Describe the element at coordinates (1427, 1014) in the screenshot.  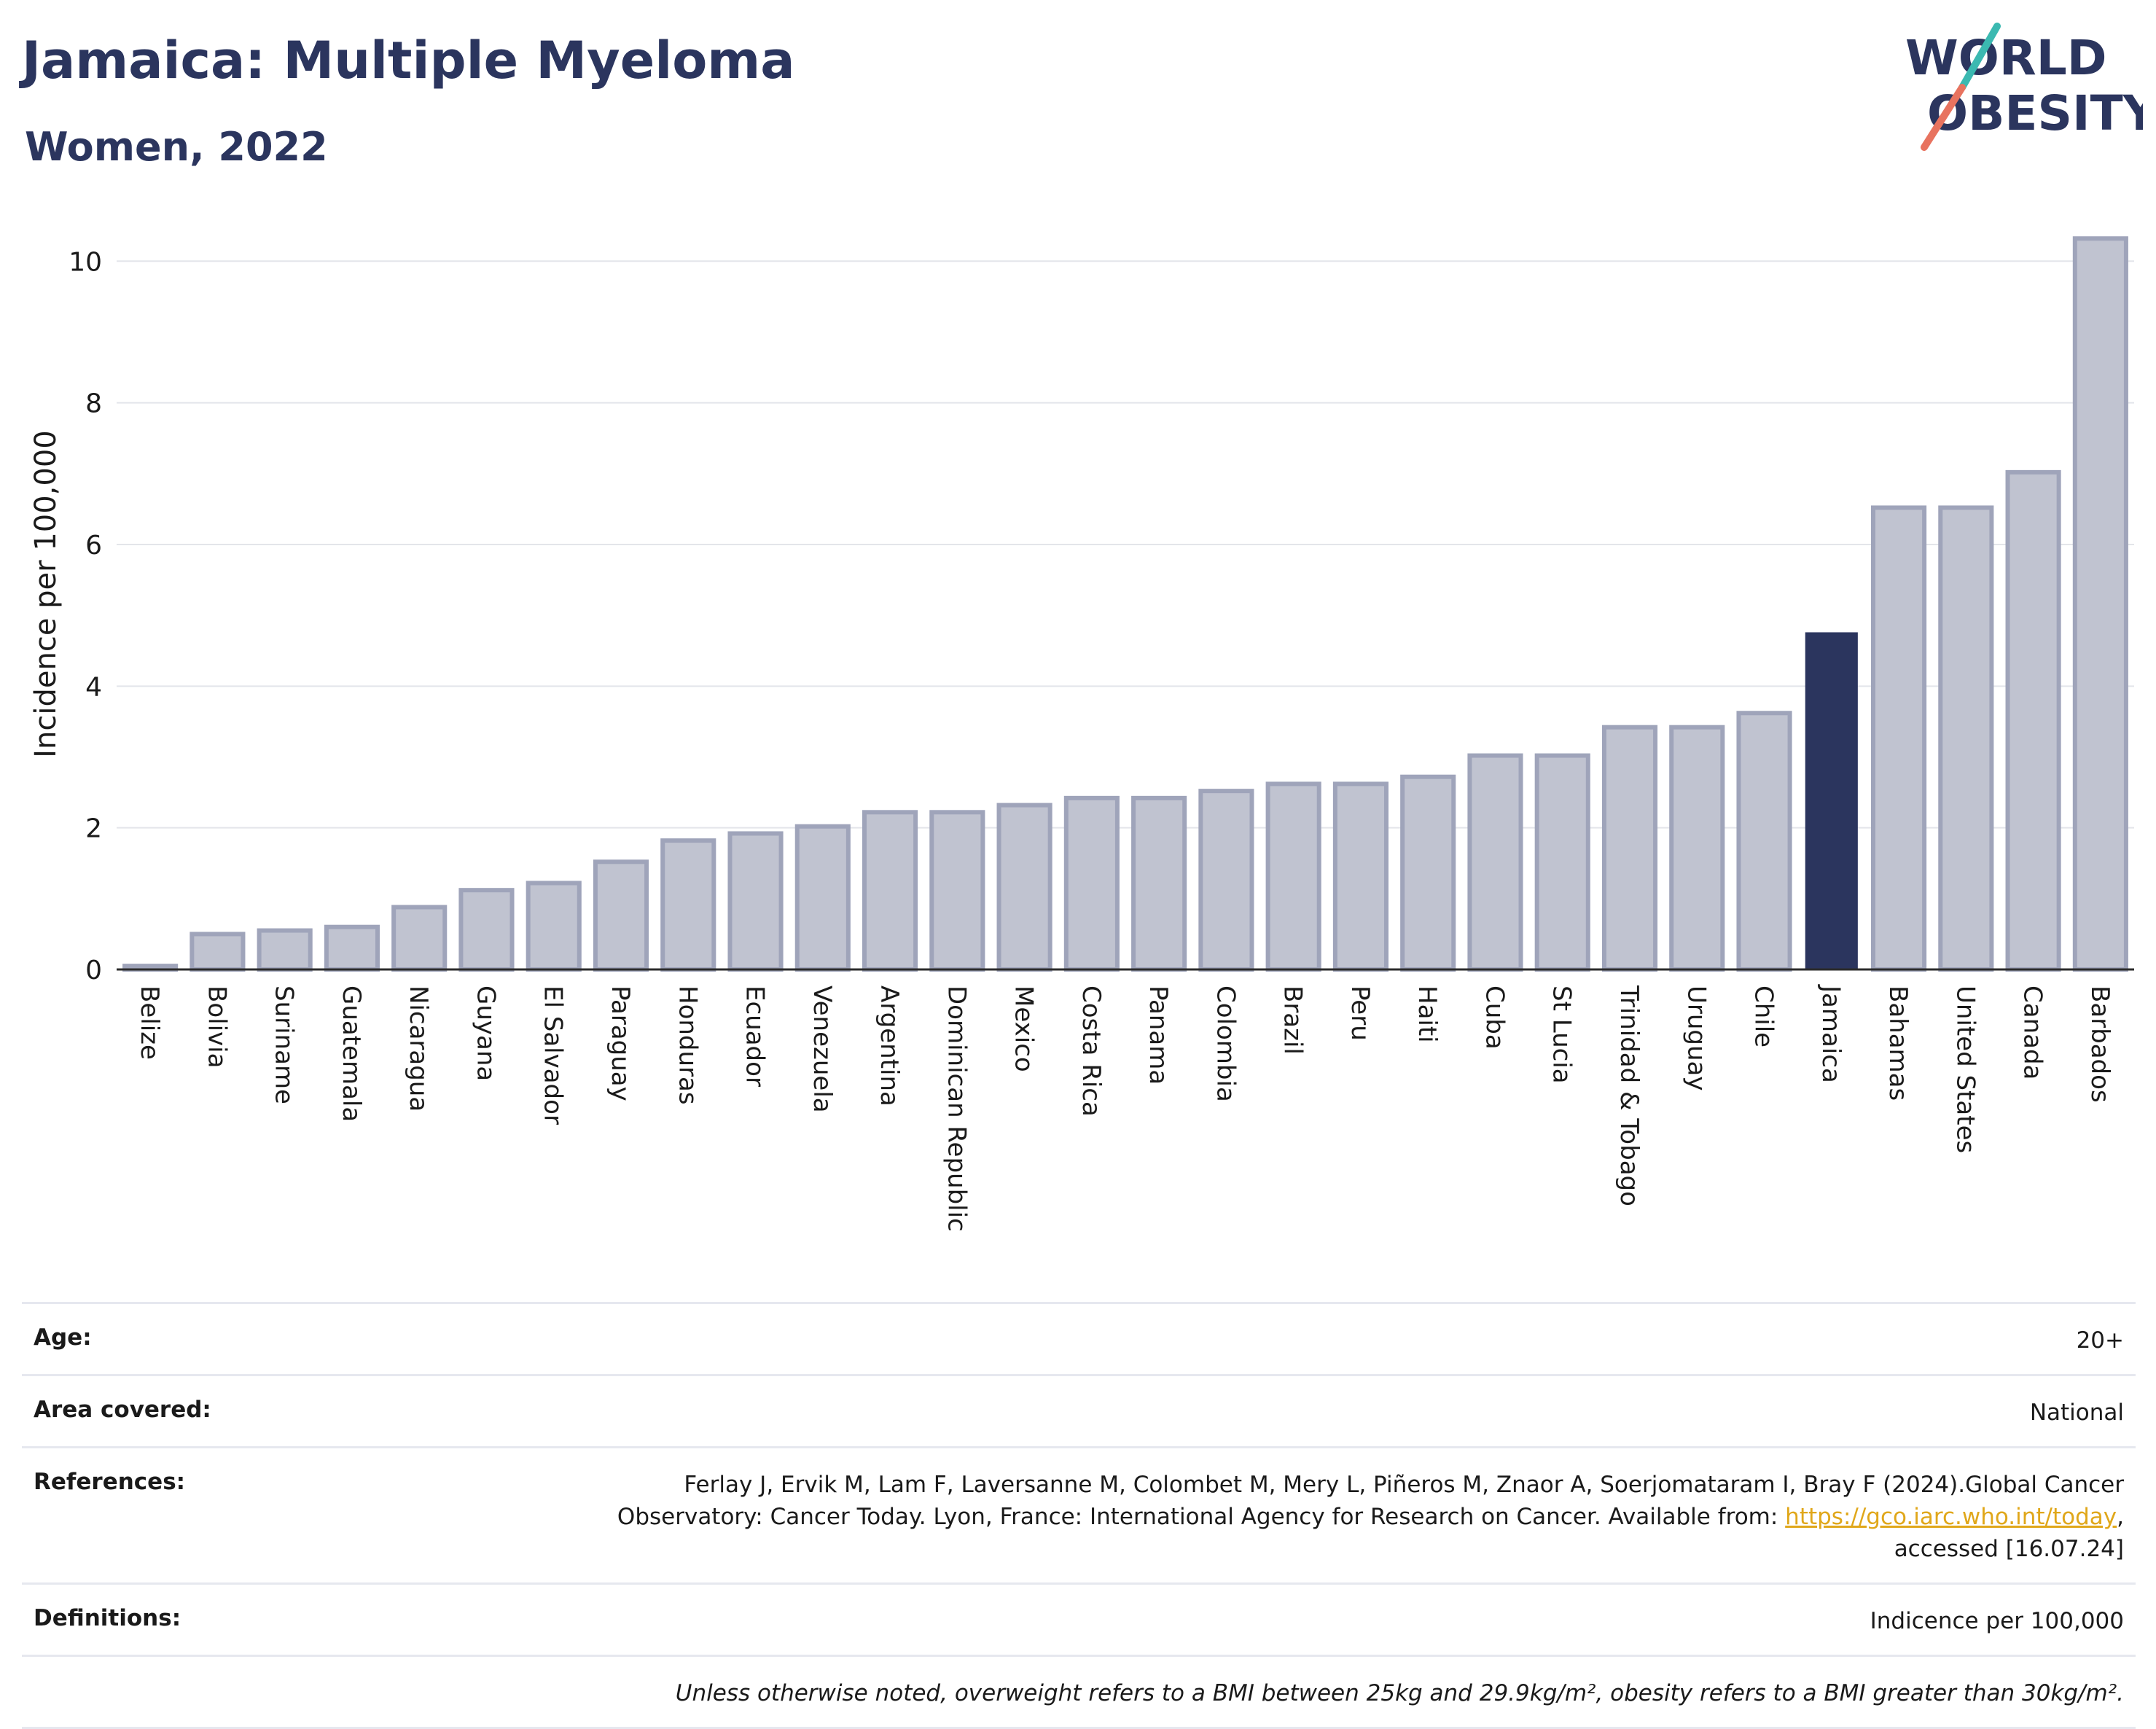
I see `x-tick-label: Haiti` at that location.